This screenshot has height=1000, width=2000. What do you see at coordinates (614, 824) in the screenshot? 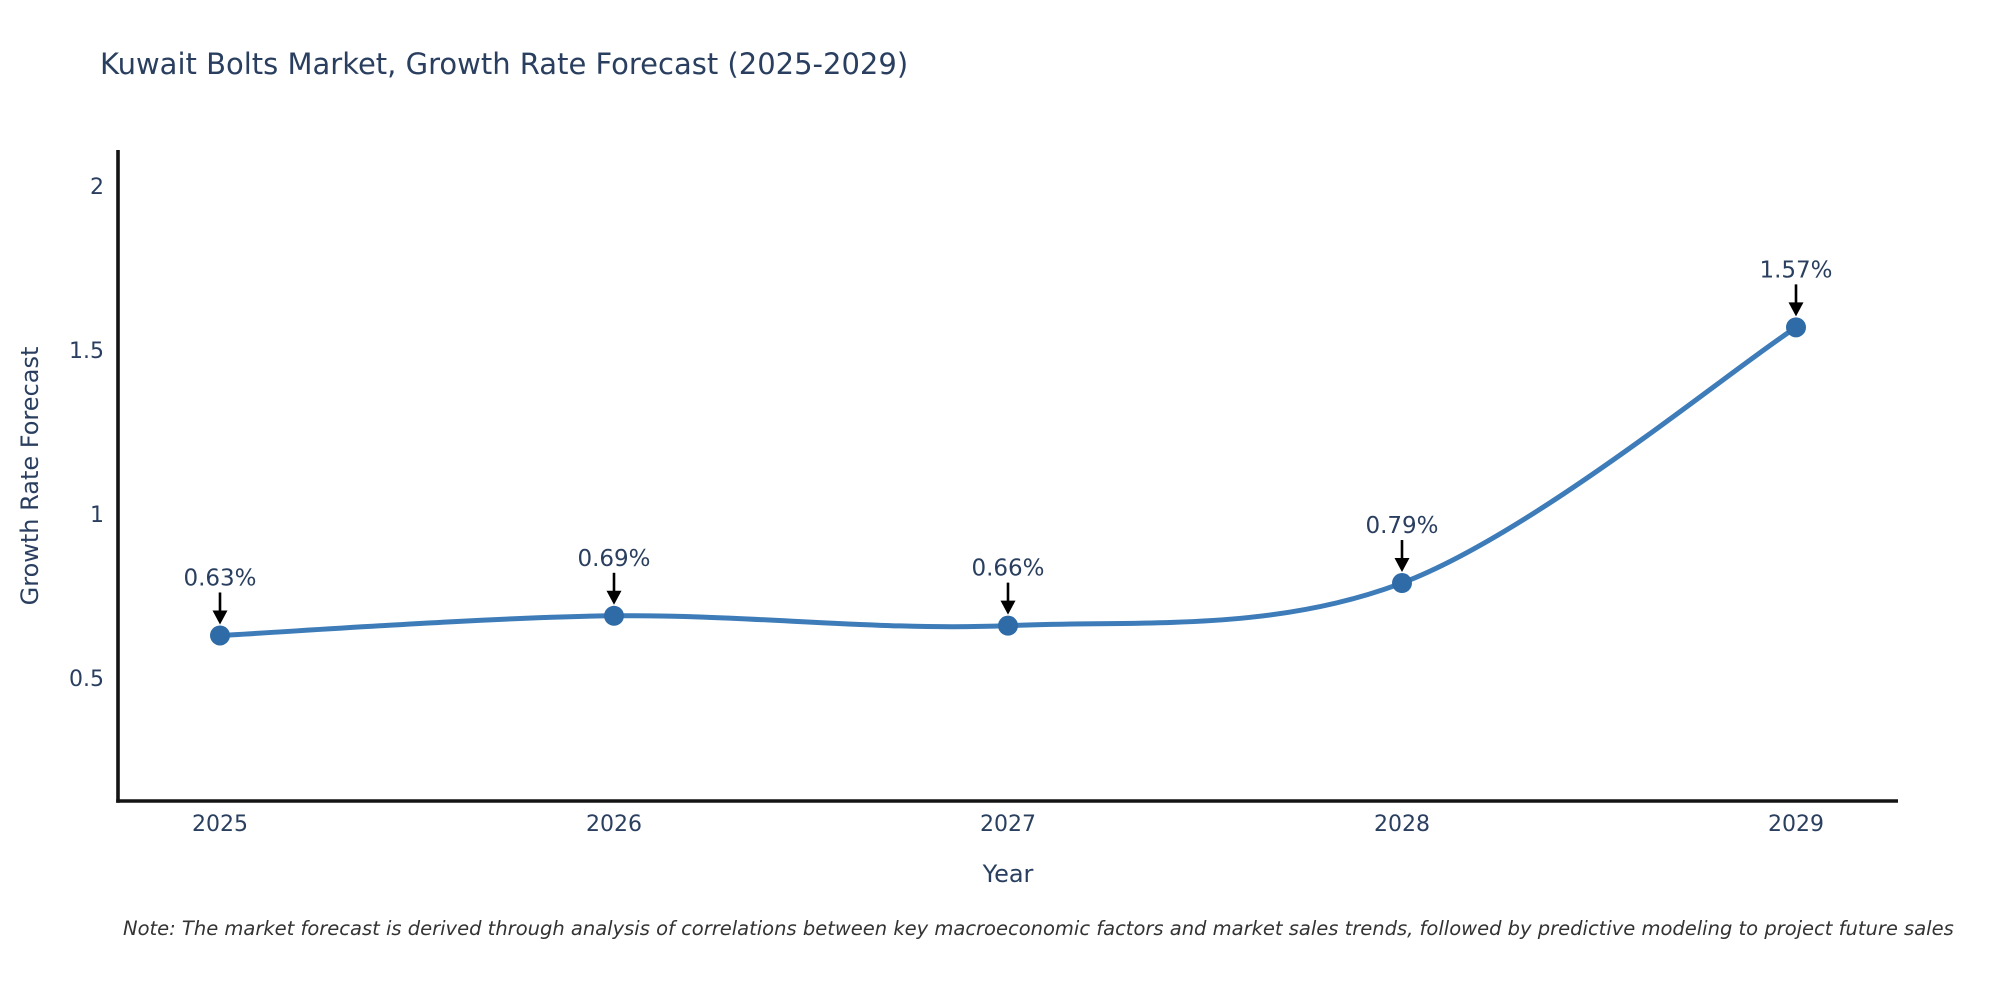
I see `x-tick-label: 2026` at bounding box center [614, 824].